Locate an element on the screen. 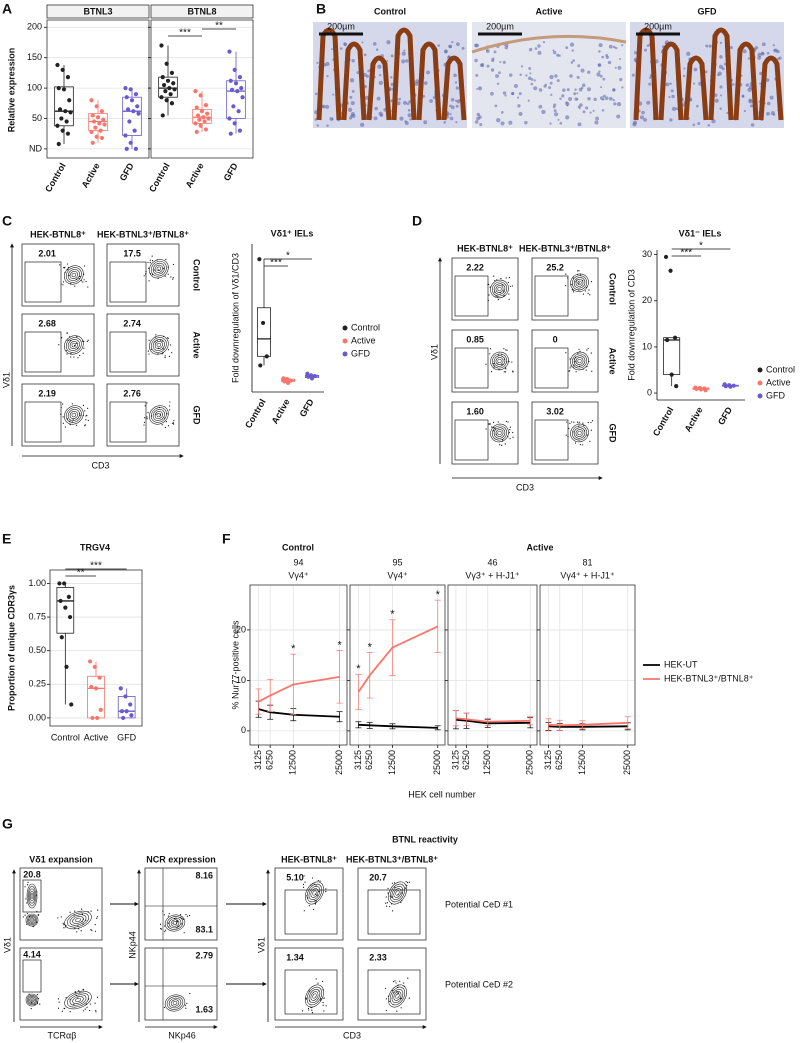  gate-value: 83.1 is located at coordinates (204, 929).